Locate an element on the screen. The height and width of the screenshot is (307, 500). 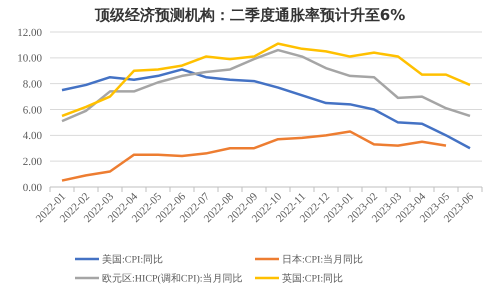
y-tick-label: 12.00 is located at coordinates (29, 32).